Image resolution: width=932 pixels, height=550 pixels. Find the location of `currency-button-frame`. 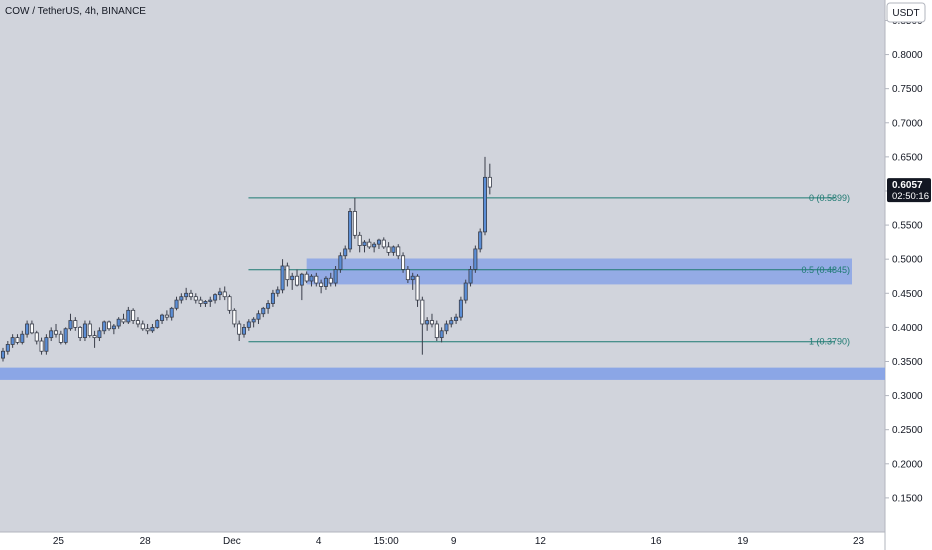

currency-button-frame is located at coordinates (906, 12).